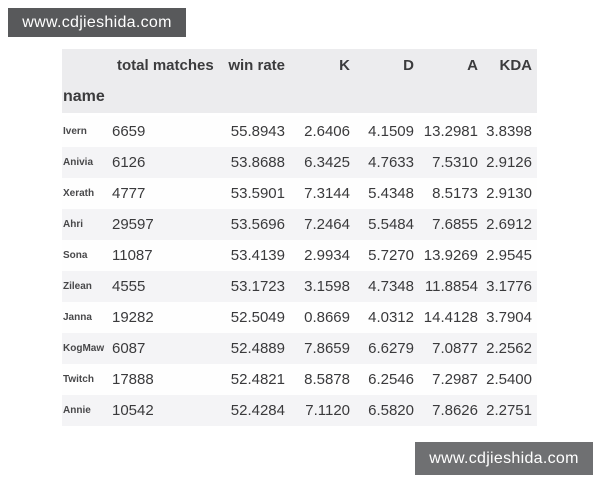 The height and width of the screenshot is (480, 600). What do you see at coordinates (327, 348) in the screenshot?
I see `cell-k: 7.8659` at bounding box center [327, 348].